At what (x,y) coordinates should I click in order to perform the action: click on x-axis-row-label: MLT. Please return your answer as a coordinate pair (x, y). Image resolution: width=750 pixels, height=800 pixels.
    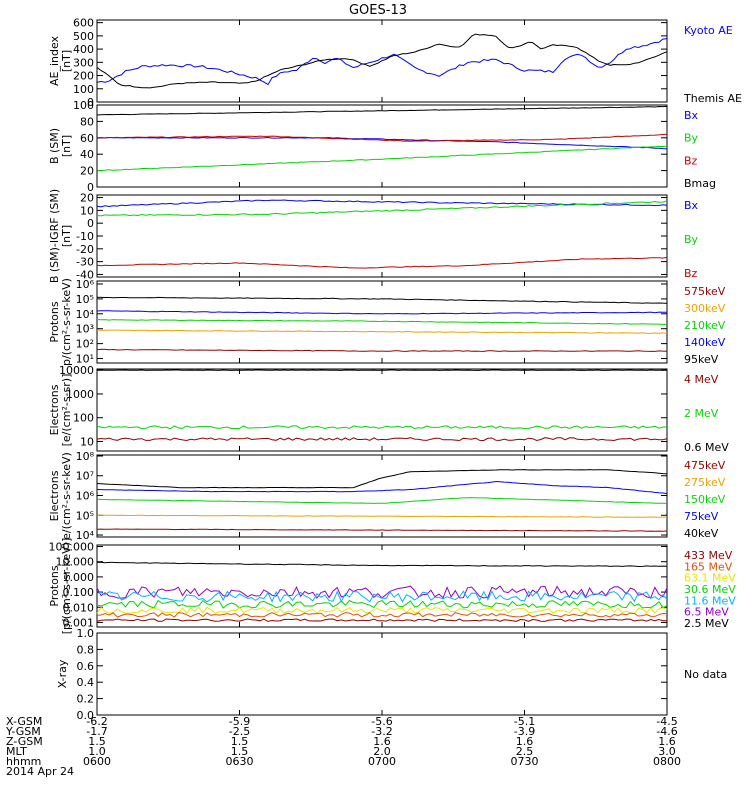
    Looking at the image, I should click on (16, 751).